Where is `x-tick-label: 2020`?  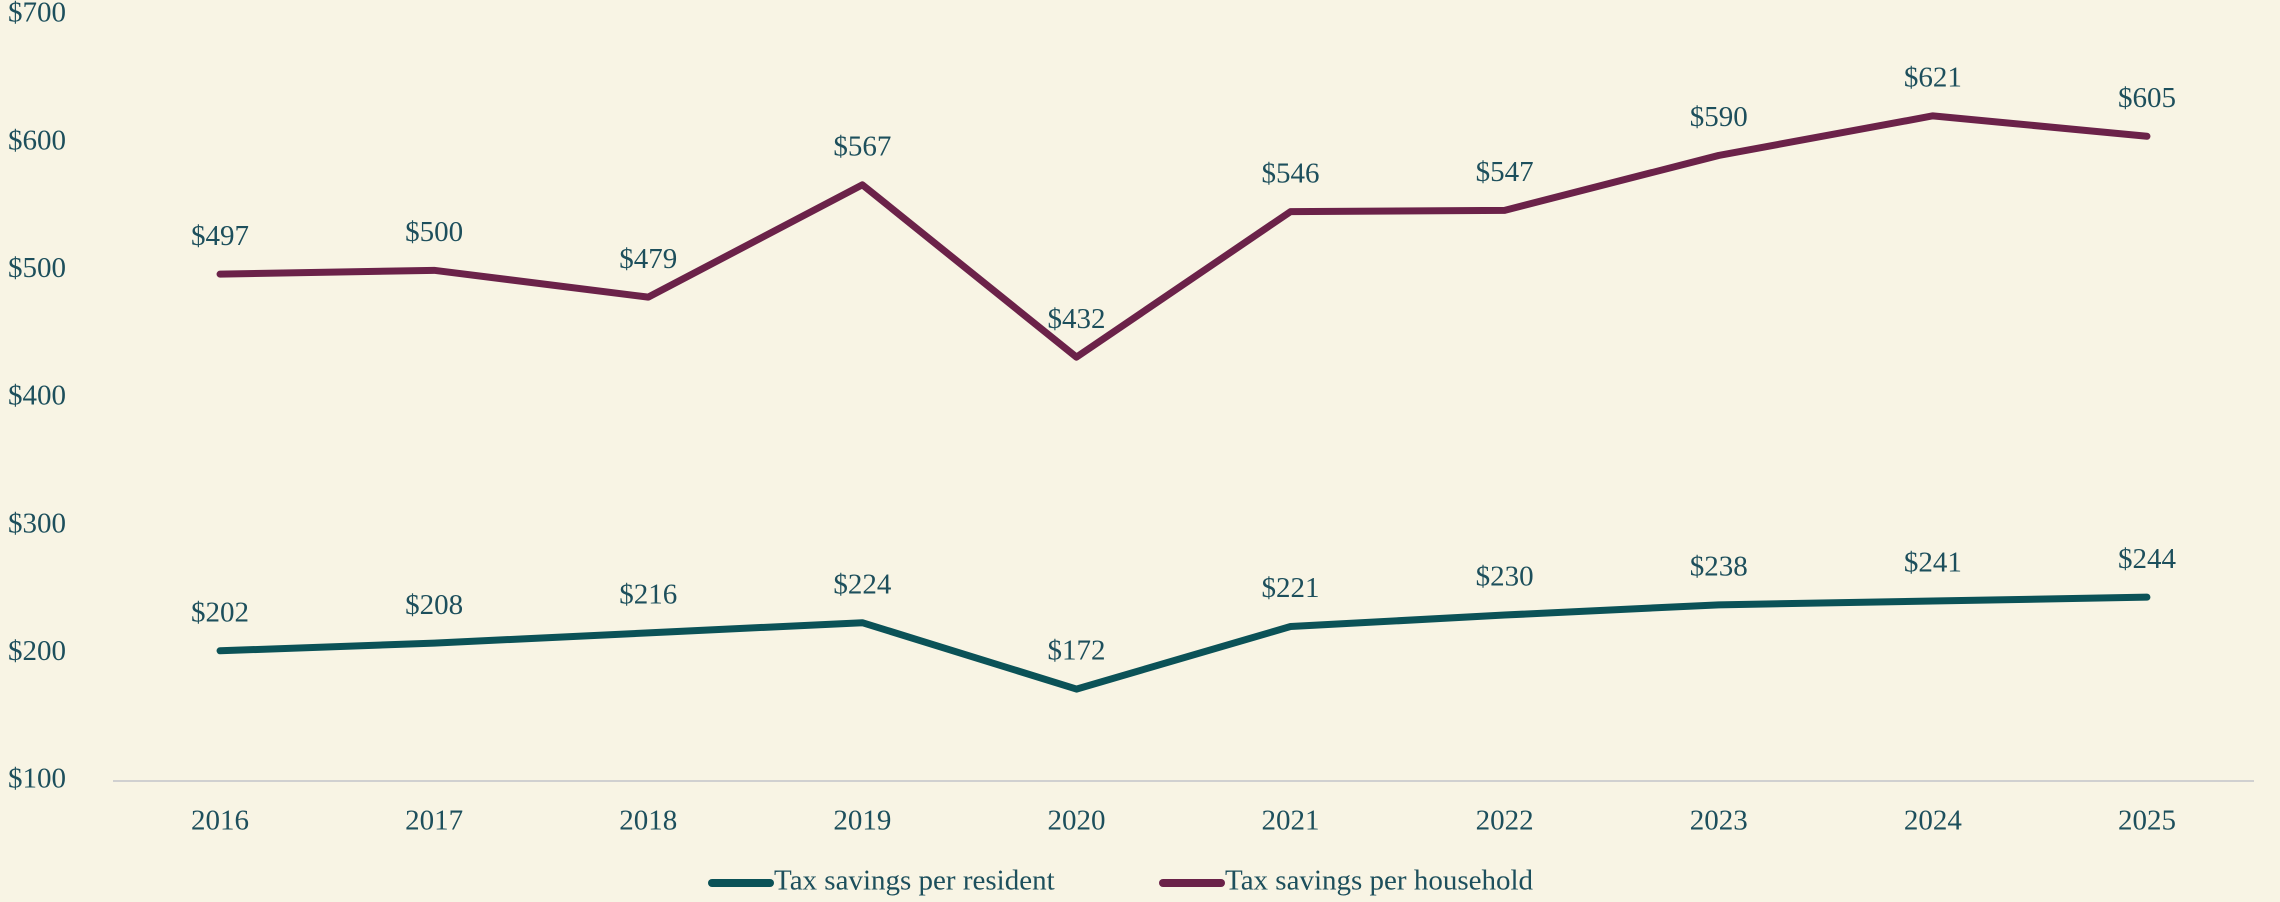
x-tick-label: 2020 is located at coordinates (1076, 821).